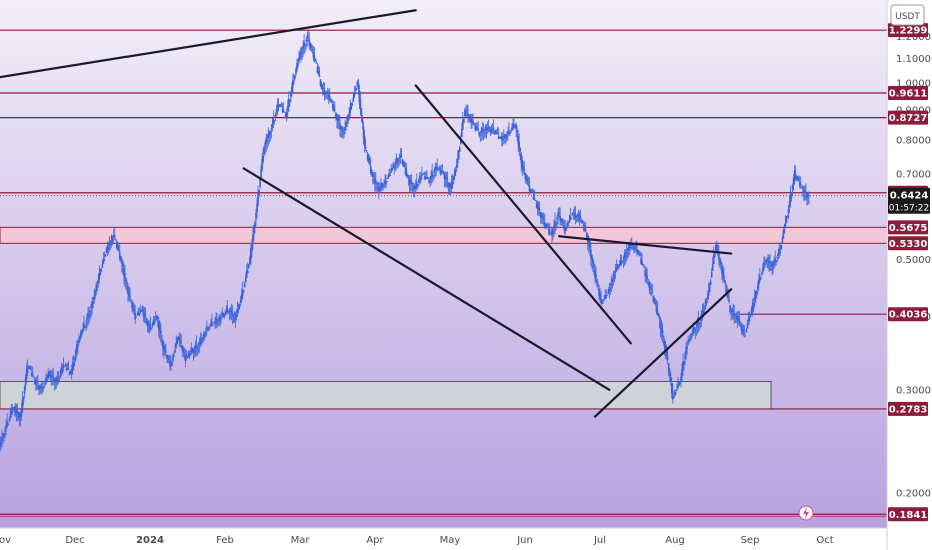 The width and height of the screenshot is (932, 550). What do you see at coordinates (824, 540) in the screenshot?
I see `x-tick-label: Oct` at bounding box center [824, 540].